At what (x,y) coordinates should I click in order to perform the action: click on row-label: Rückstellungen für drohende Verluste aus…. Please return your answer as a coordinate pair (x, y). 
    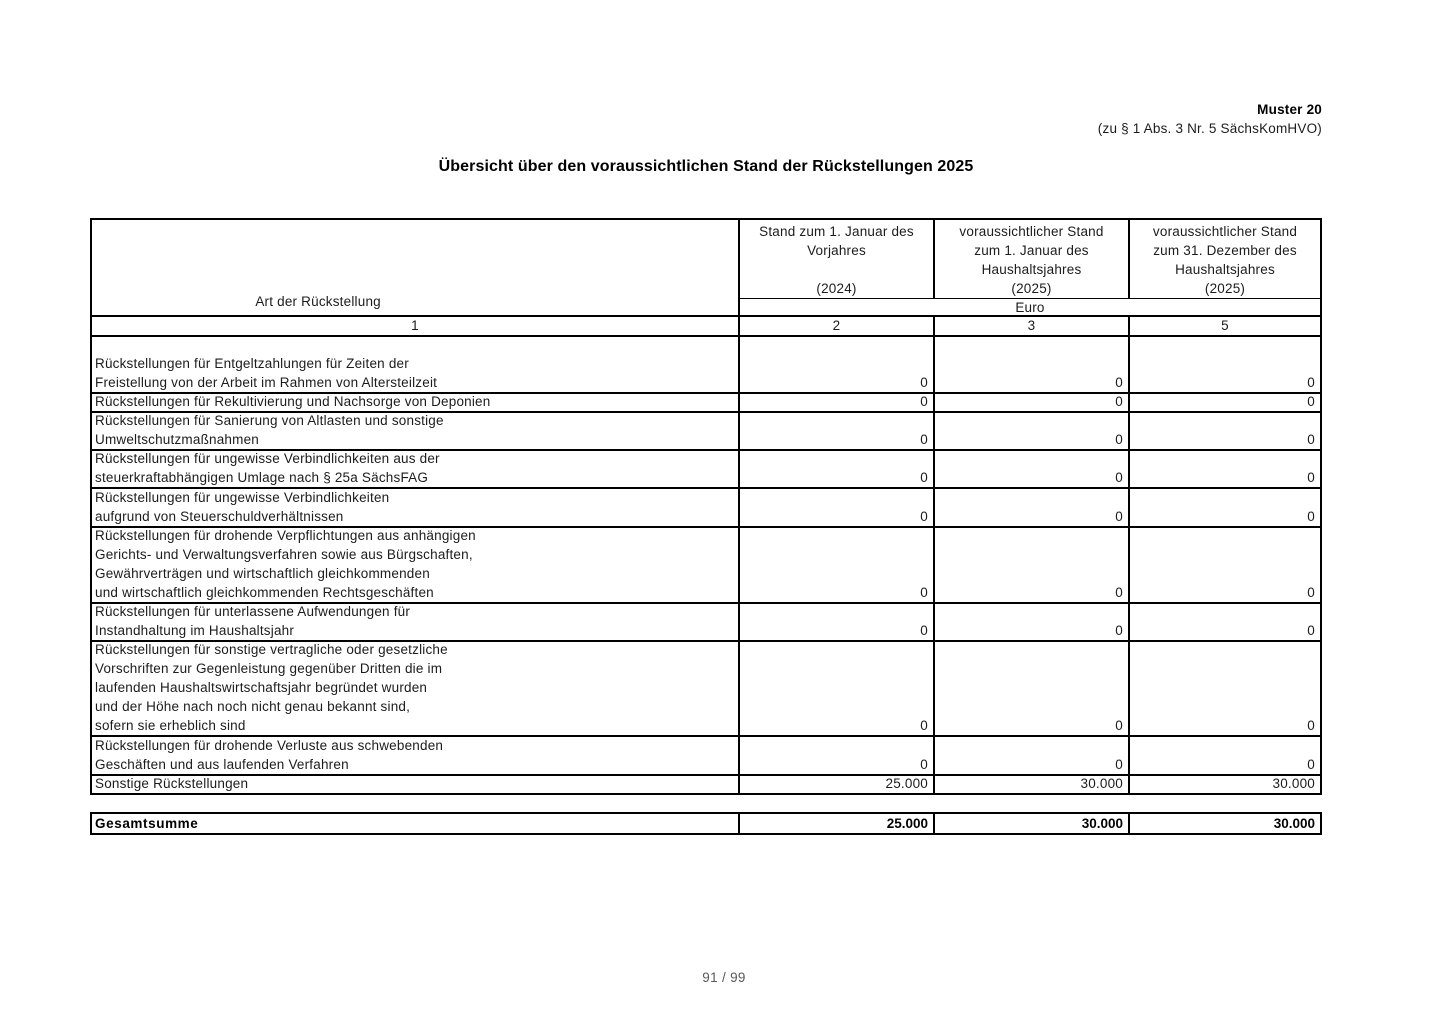
    Looking at the image, I should click on (269, 755).